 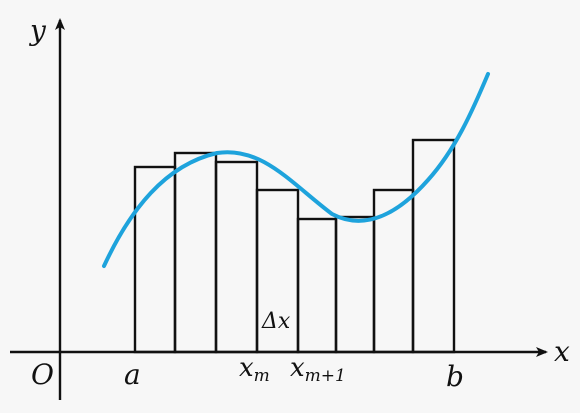 I want to click on y-axis-label: y, so click(x=37, y=30).